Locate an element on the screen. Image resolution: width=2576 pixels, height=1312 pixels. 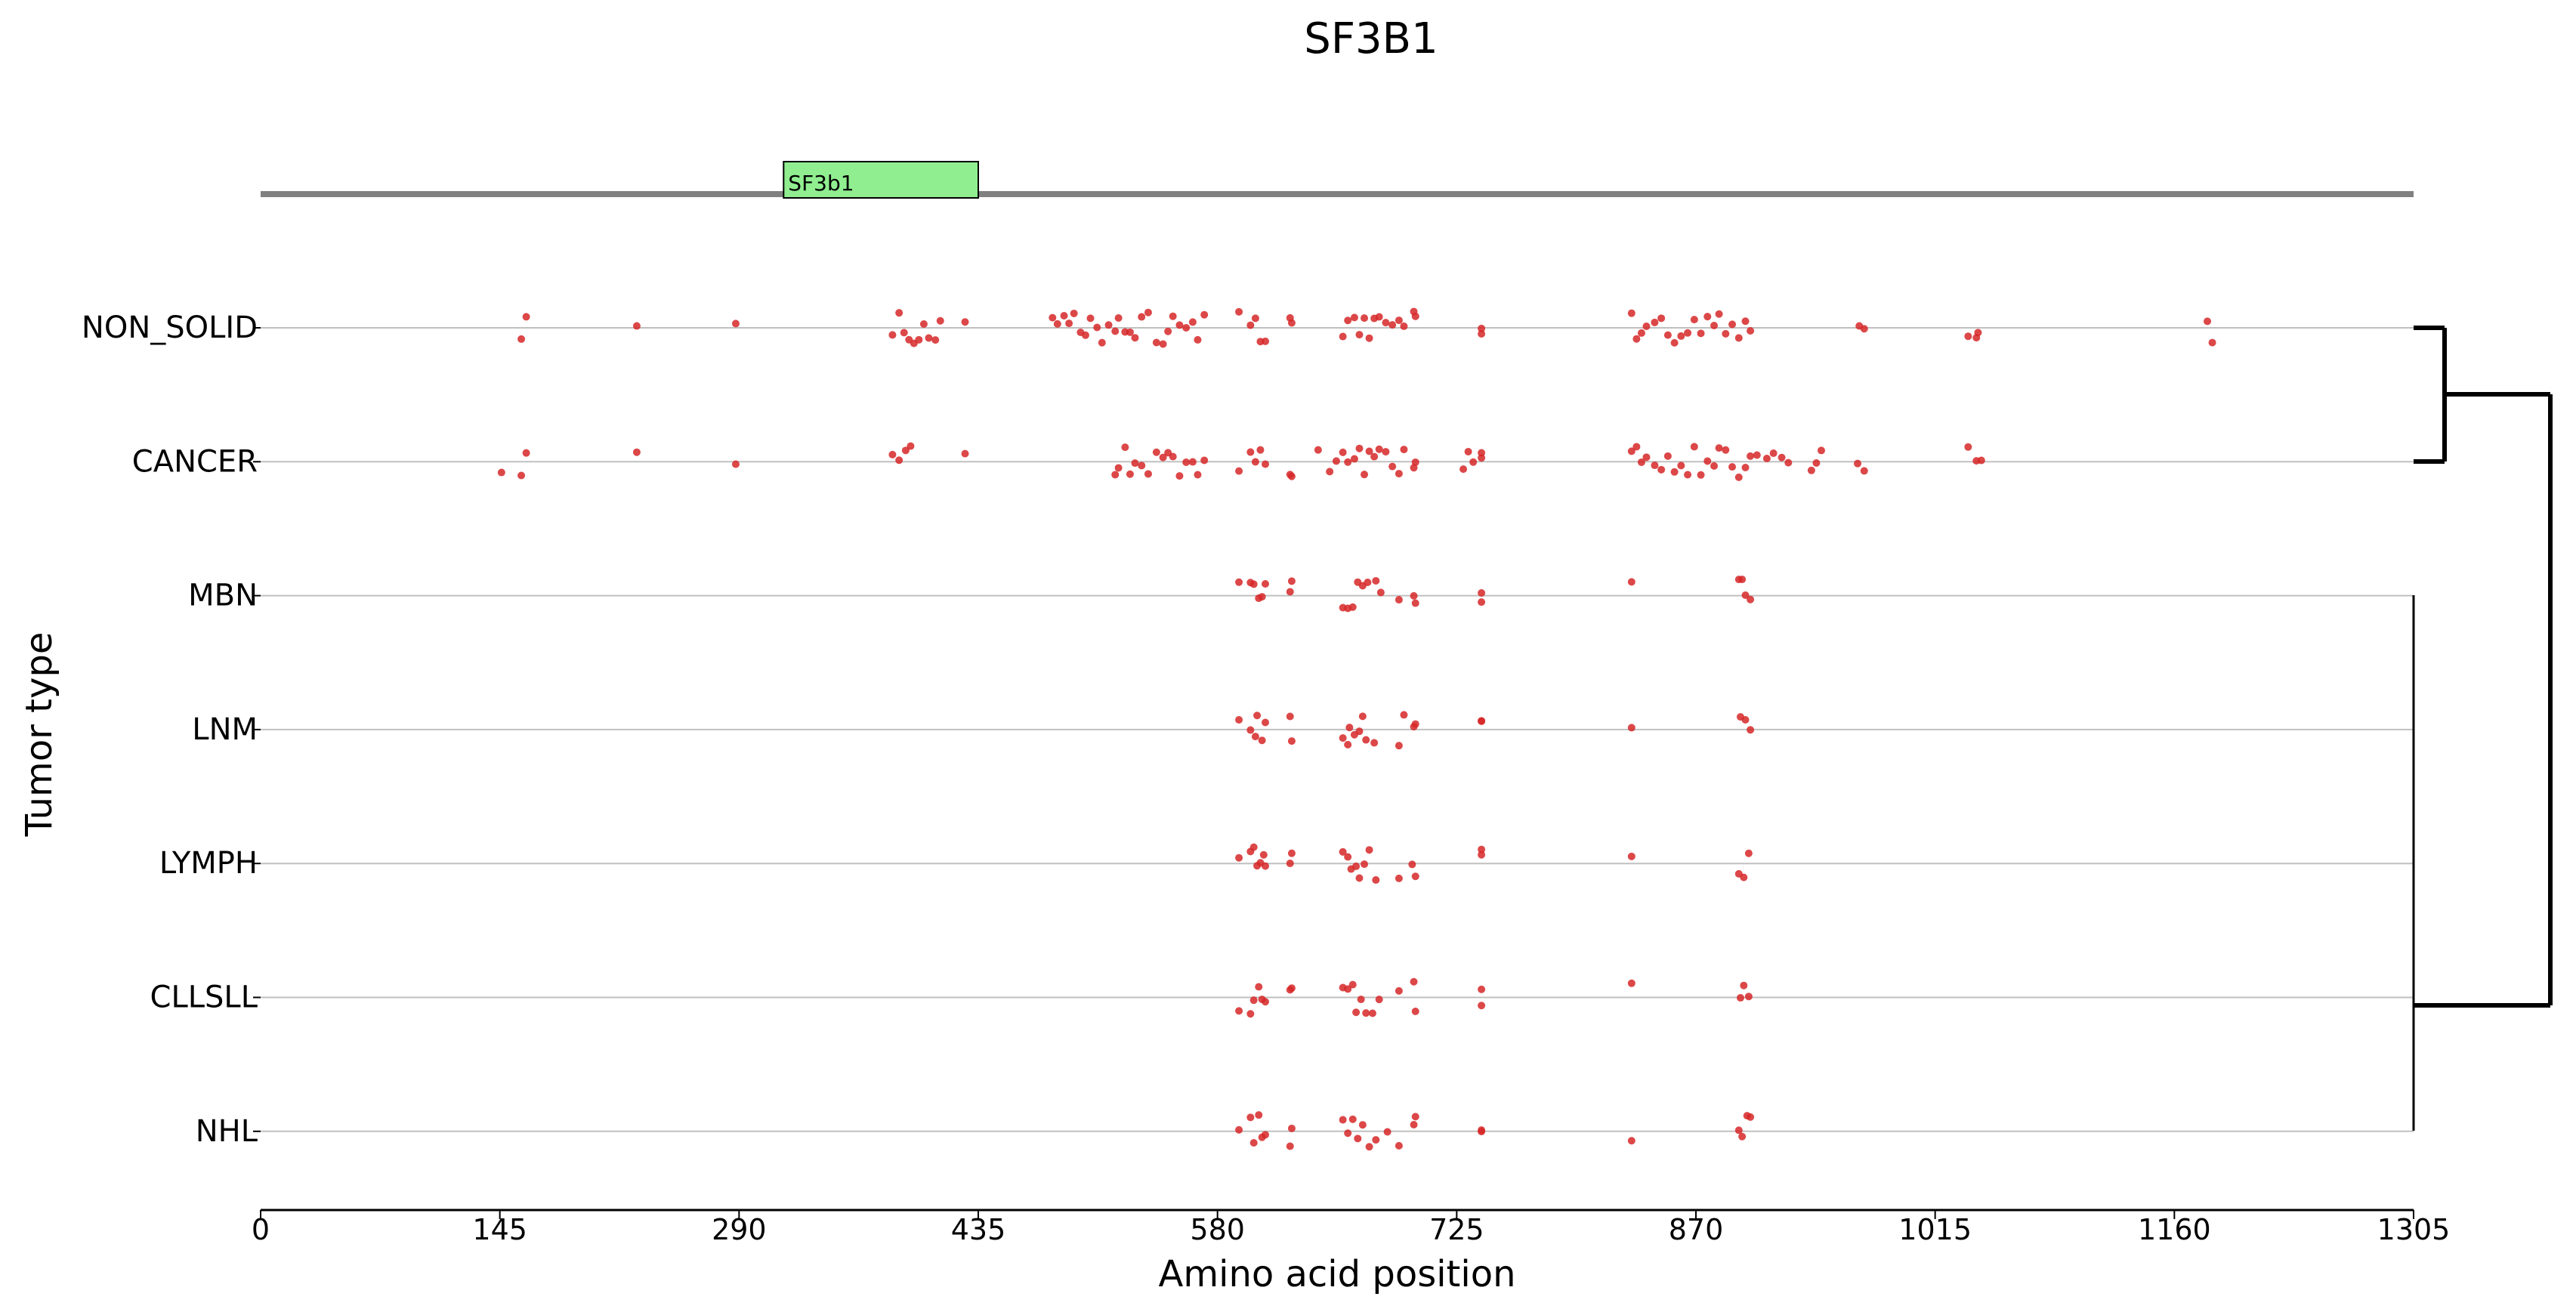
chart-title: SF3B1 is located at coordinates (1371, 38).